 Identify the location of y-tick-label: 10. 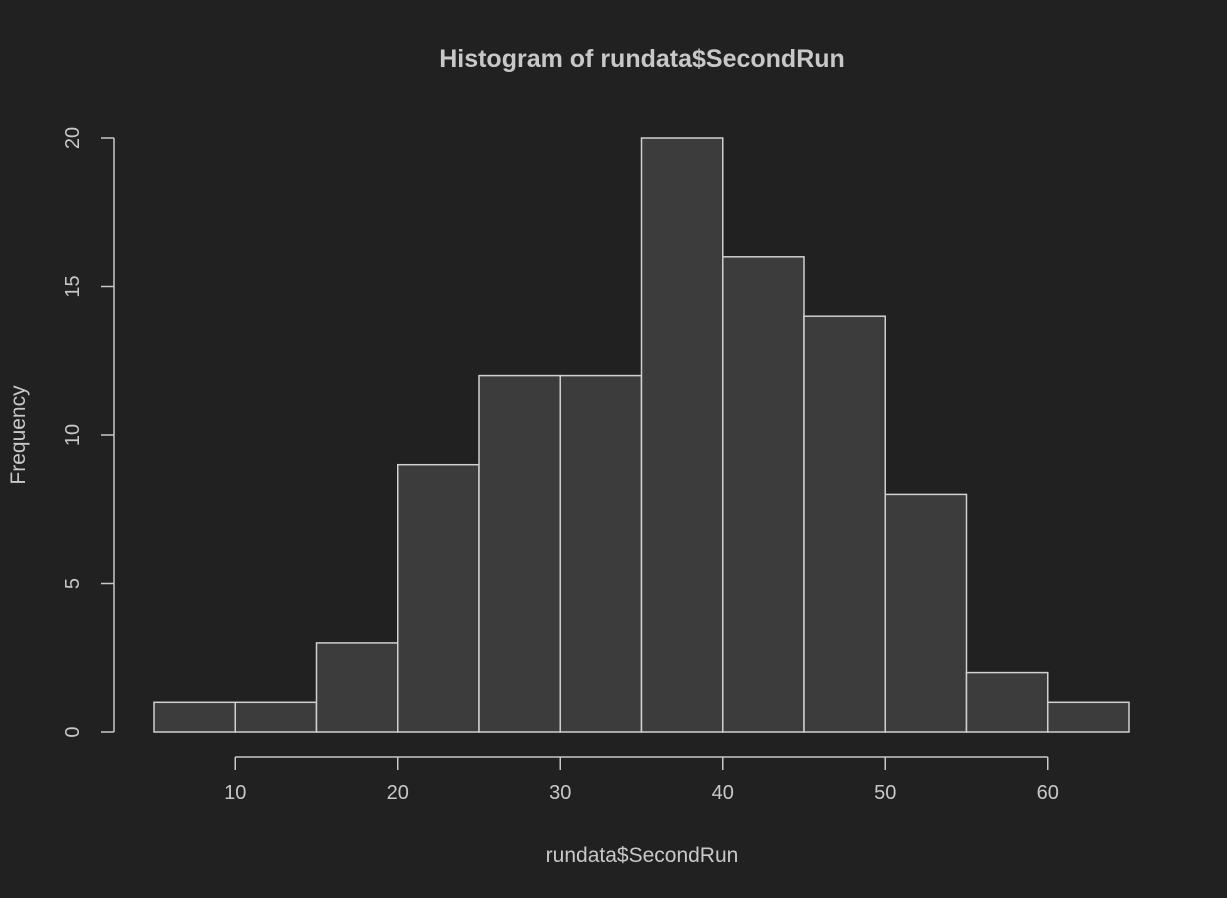
(73, 435).